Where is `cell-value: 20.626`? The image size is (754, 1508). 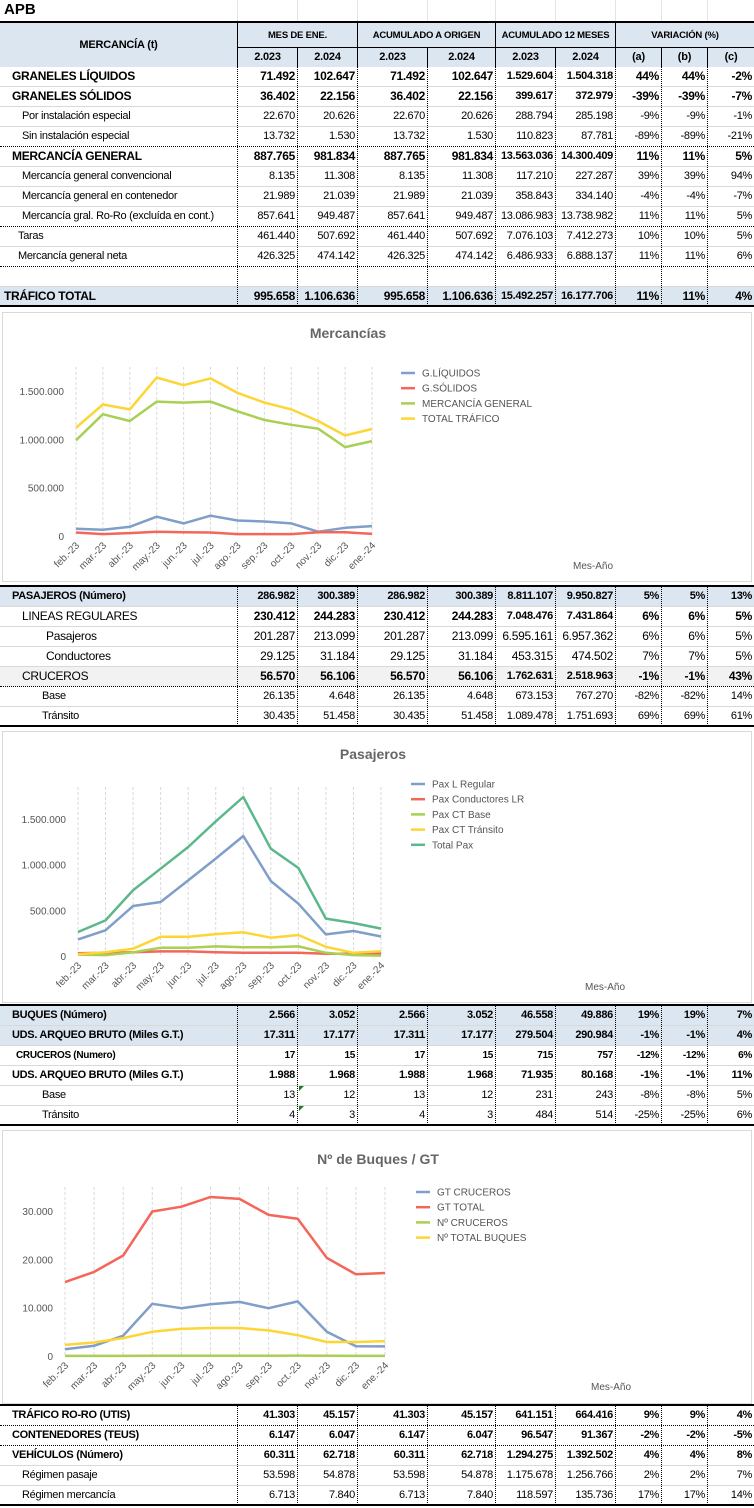
cell-value: 20.626 is located at coordinates (461, 116).